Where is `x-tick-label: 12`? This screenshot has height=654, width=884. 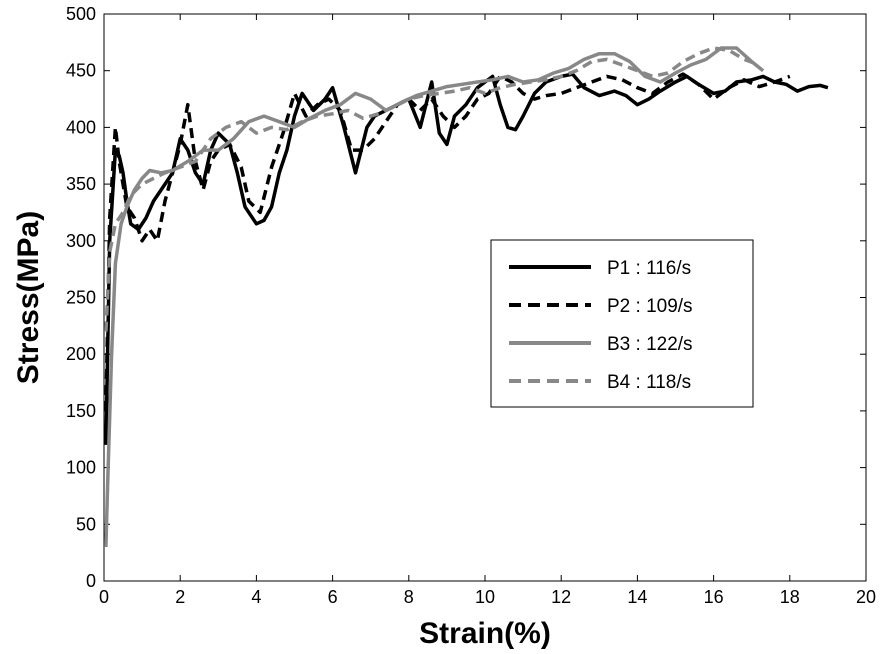 x-tick-label: 12 is located at coordinates (561, 597).